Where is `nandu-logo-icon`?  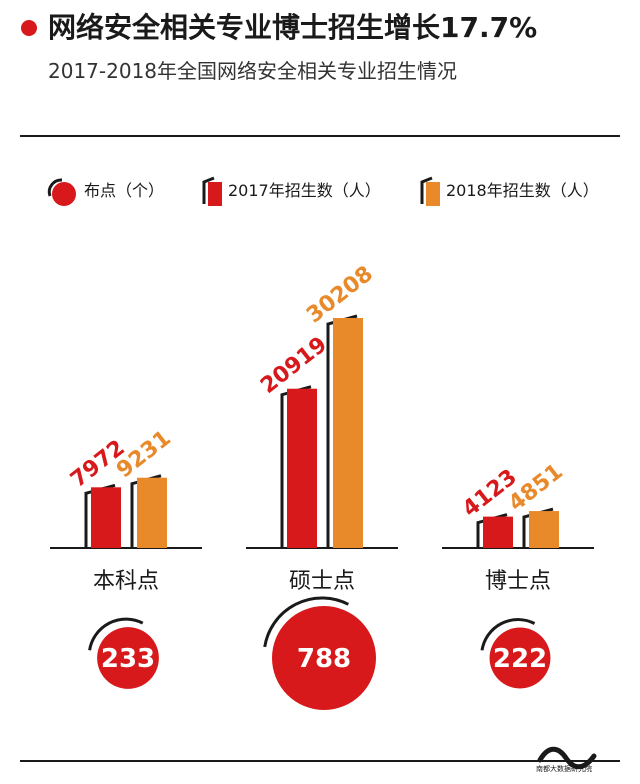
nandu-logo-icon is located at coordinates (567, 758).